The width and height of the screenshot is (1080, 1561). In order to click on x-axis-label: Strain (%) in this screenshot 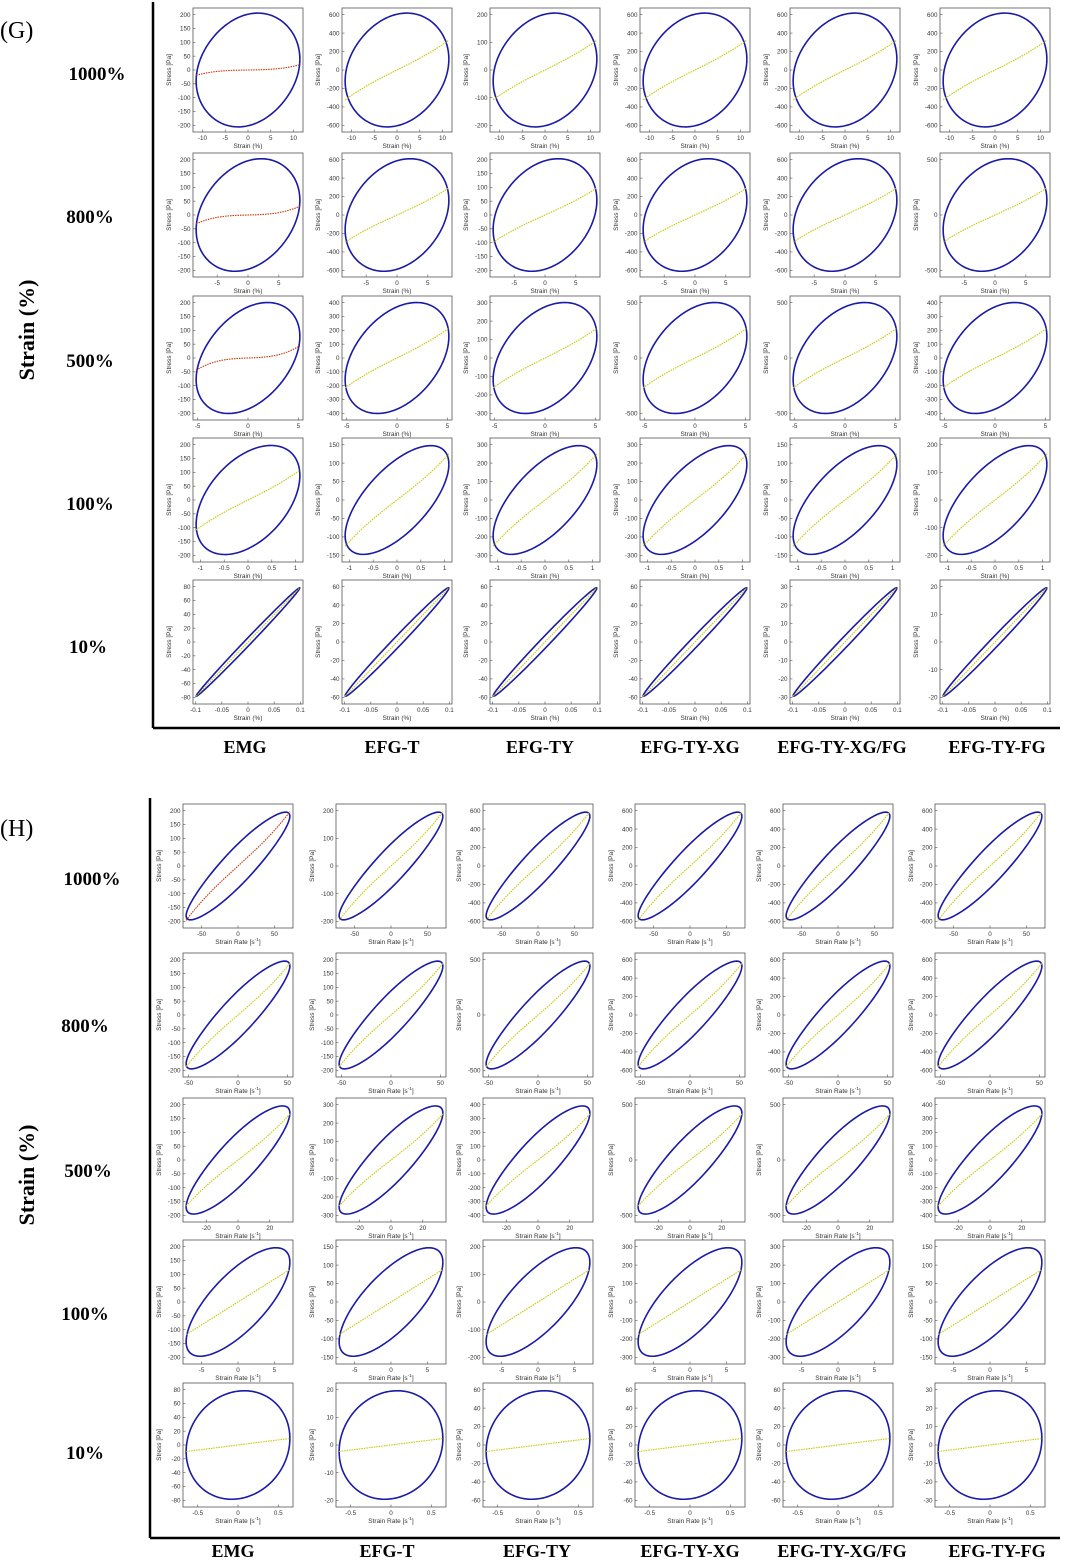, I will do `click(397, 576)`.